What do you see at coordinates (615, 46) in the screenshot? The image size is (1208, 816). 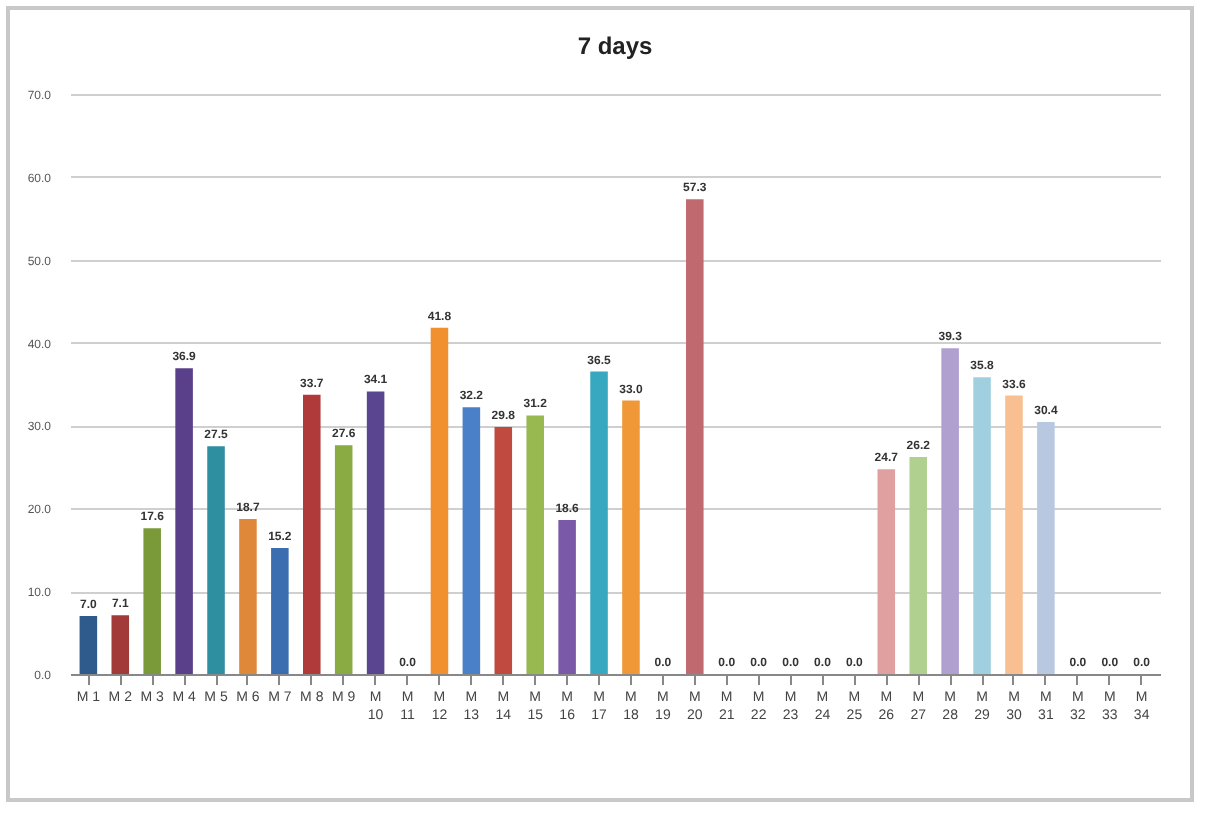 I see `chart-title: 7 days` at bounding box center [615, 46].